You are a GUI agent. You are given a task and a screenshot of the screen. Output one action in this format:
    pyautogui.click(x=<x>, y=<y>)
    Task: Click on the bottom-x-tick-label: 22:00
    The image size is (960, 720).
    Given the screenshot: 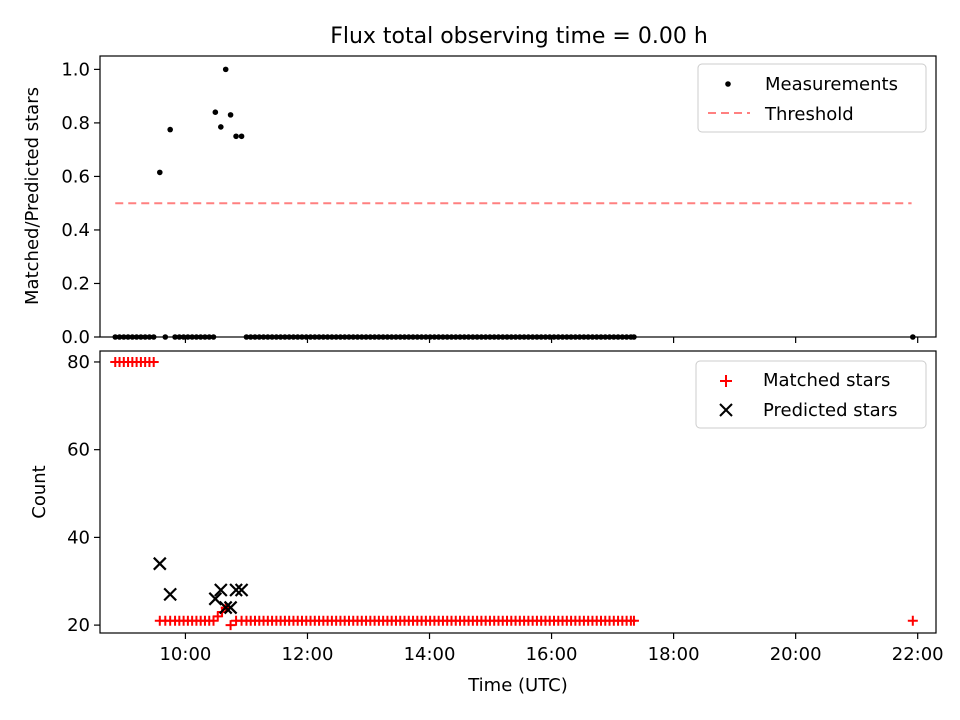 What is the action you would take?
    pyautogui.click(x=918, y=654)
    